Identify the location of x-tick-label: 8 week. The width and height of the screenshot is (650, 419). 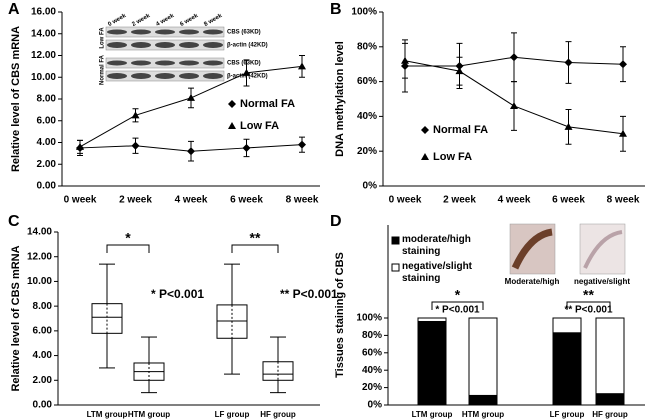
(302, 200).